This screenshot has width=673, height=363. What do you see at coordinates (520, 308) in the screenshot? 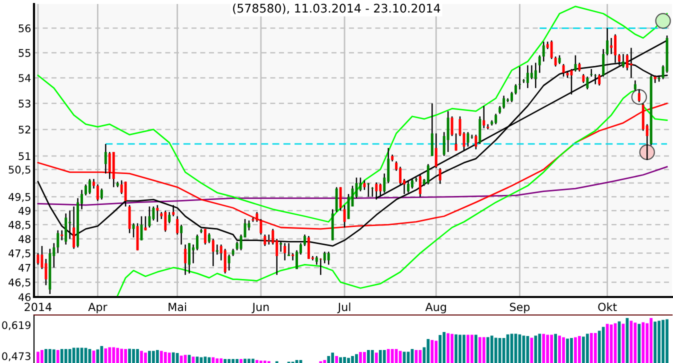
I see `x-tick-label: Sep` at bounding box center [520, 308].